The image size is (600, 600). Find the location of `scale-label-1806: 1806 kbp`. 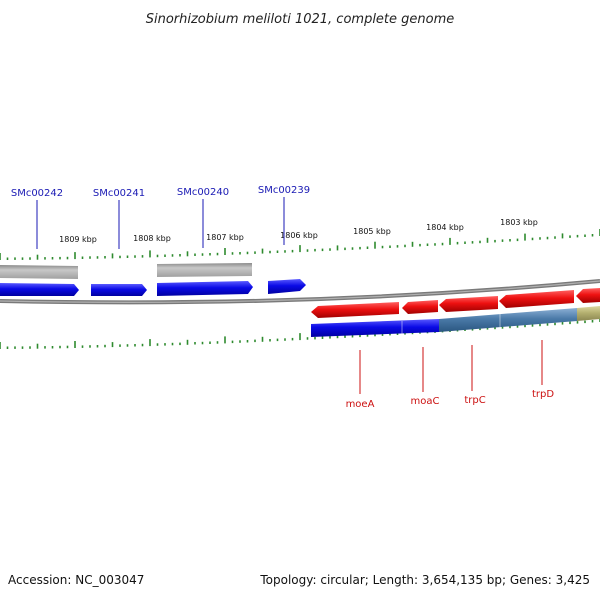

scale-label-1806: 1806 kbp is located at coordinates (299, 235).